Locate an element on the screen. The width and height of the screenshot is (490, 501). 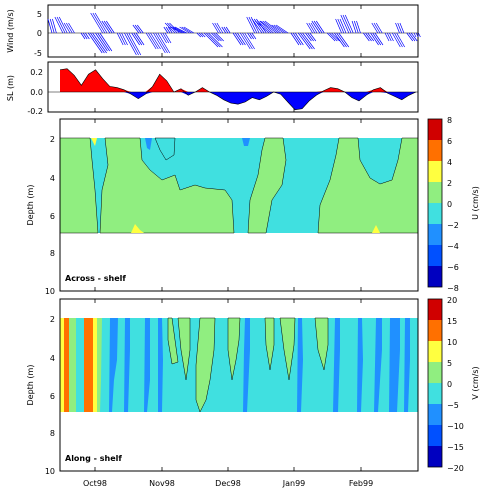
along-ytick: 2 is located at coordinates (52, 319).